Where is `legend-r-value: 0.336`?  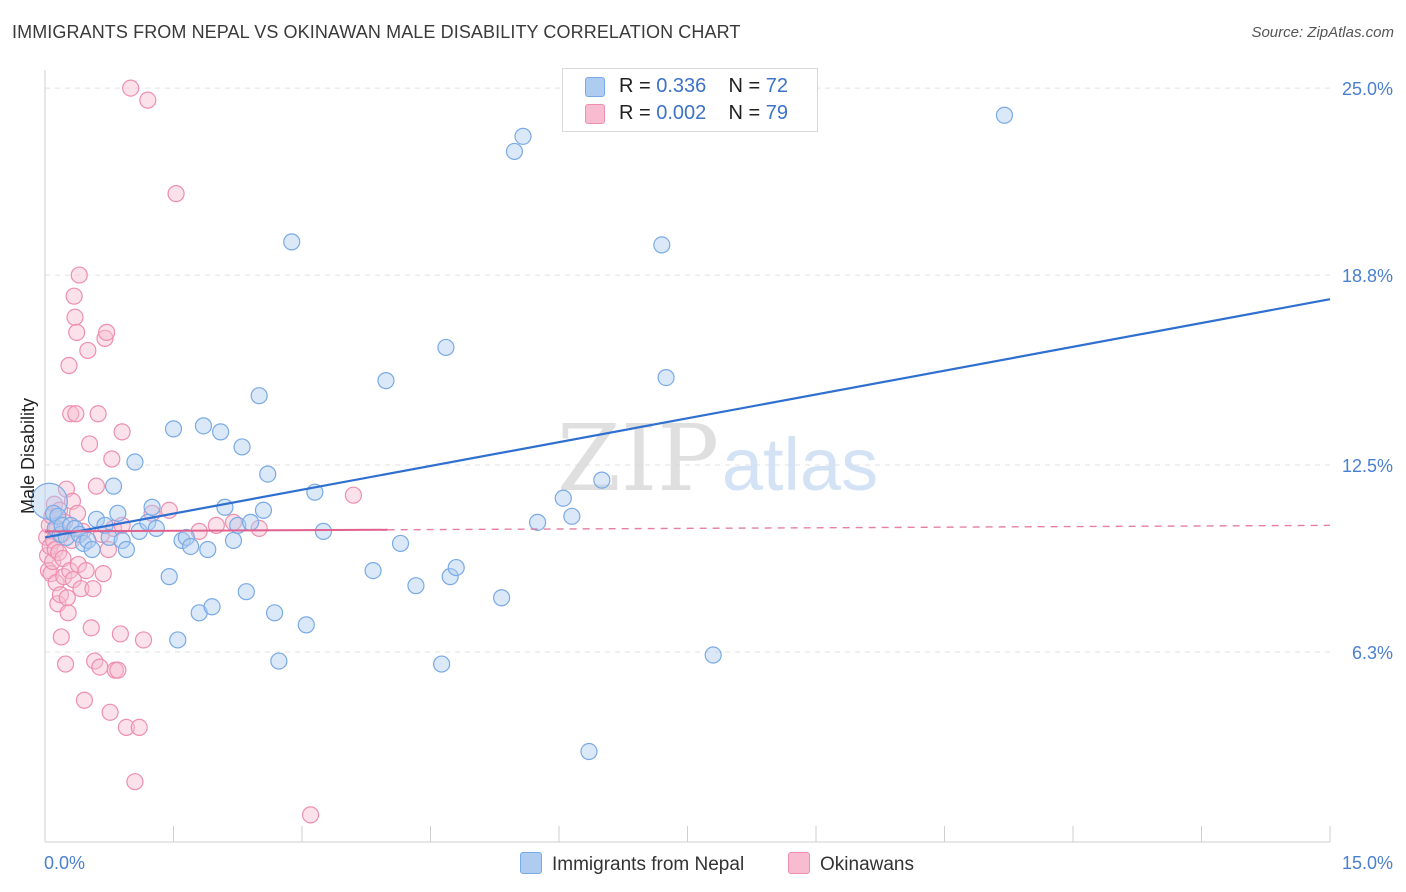
legend-r-value: 0.336 is located at coordinates (681, 86).